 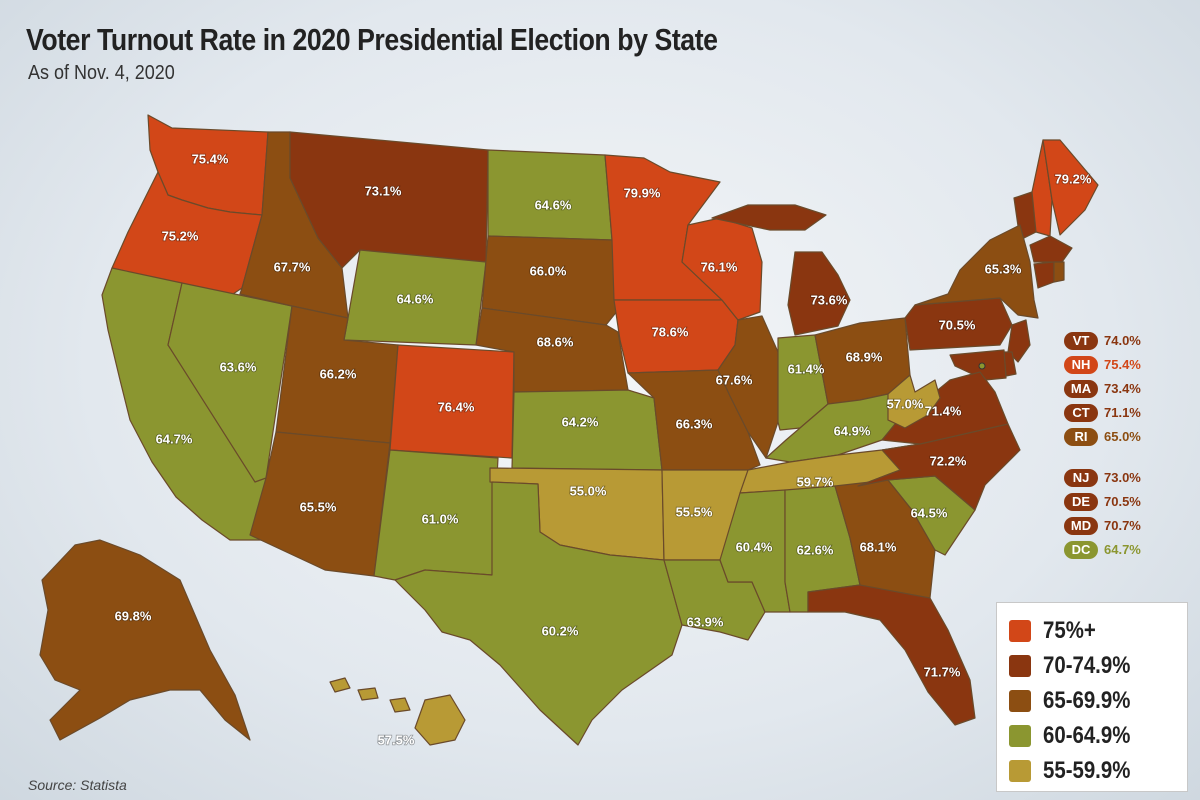 What do you see at coordinates (1051, 249) in the screenshot?
I see `state-ma` at bounding box center [1051, 249].